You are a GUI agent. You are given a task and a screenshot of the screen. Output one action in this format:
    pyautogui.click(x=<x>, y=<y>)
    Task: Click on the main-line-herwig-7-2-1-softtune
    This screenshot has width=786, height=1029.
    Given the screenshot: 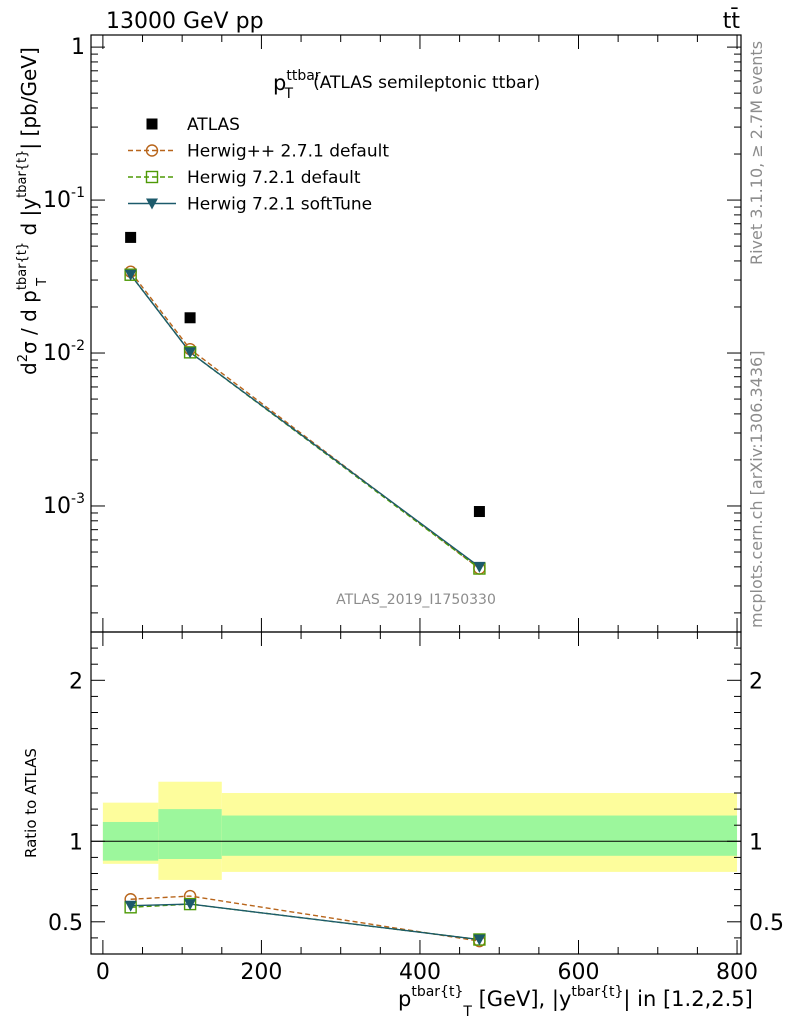 What is the action you would take?
    pyautogui.click(x=305, y=421)
    